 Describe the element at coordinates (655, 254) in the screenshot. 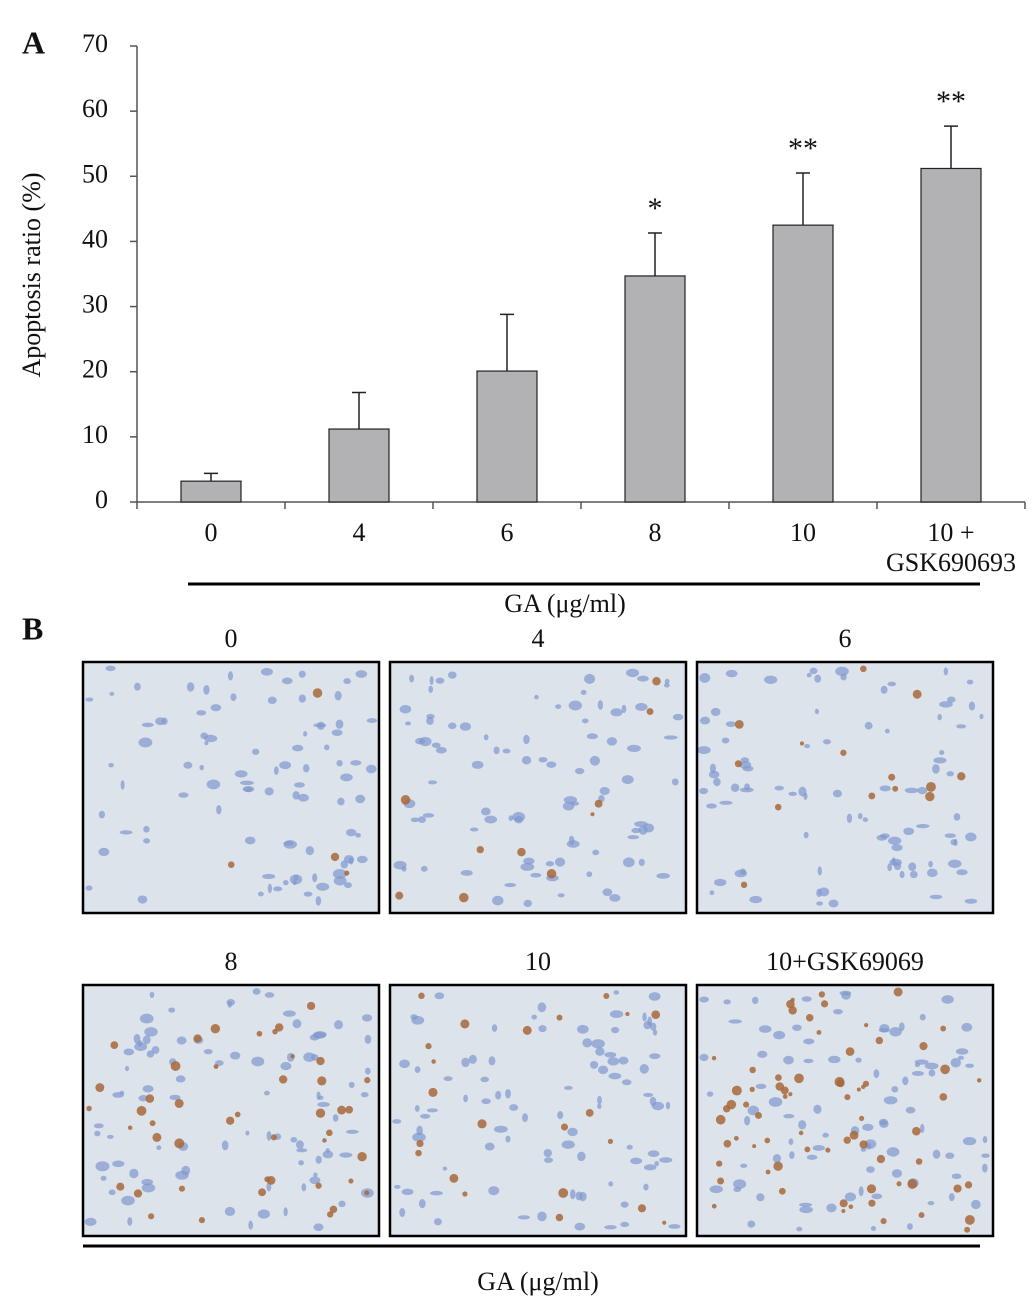

I see `error-bar` at that location.